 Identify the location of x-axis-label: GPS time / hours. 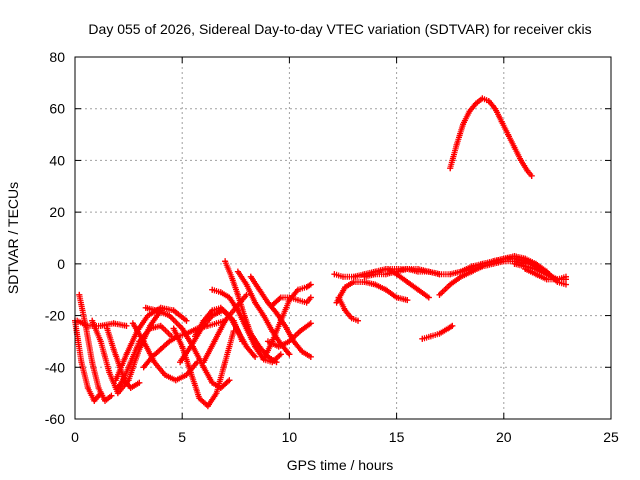
(340, 465).